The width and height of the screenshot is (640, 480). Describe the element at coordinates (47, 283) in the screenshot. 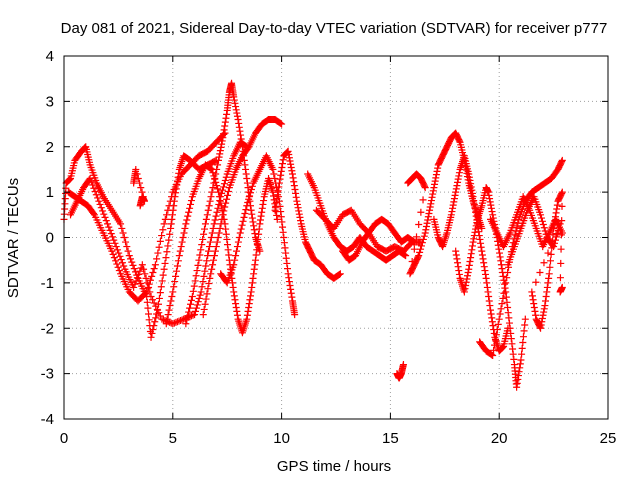

I see `y-tick-label: -1` at that location.